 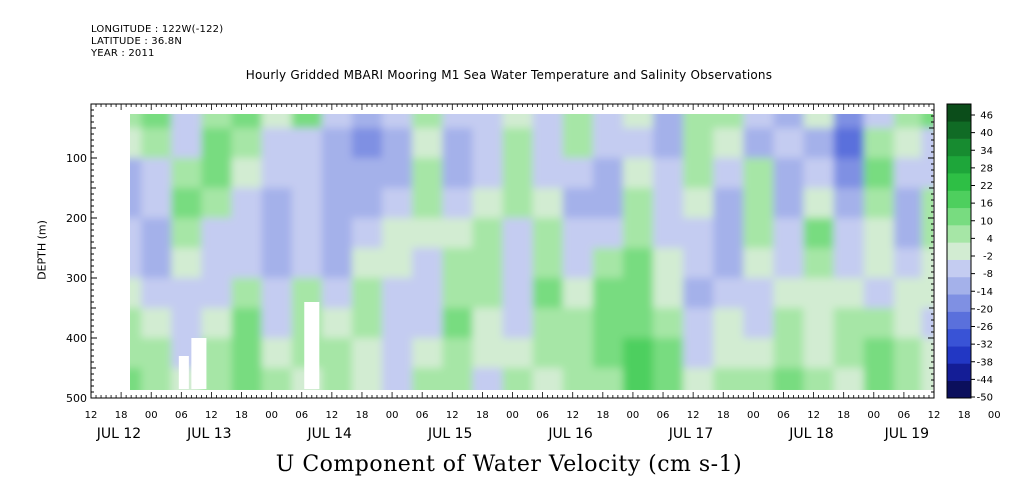 I want to click on chart-caption: U Component of Water Velocity (cm s-1), so click(x=509, y=464).